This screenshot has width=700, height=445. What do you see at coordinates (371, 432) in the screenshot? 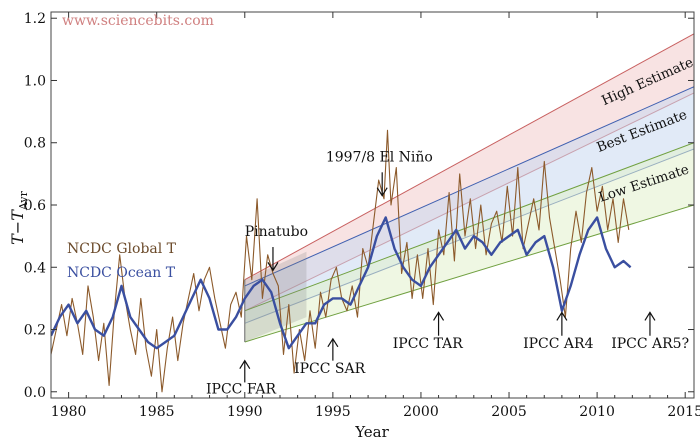
I see `x-axis-title: Year` at bounding box center [371, 432].